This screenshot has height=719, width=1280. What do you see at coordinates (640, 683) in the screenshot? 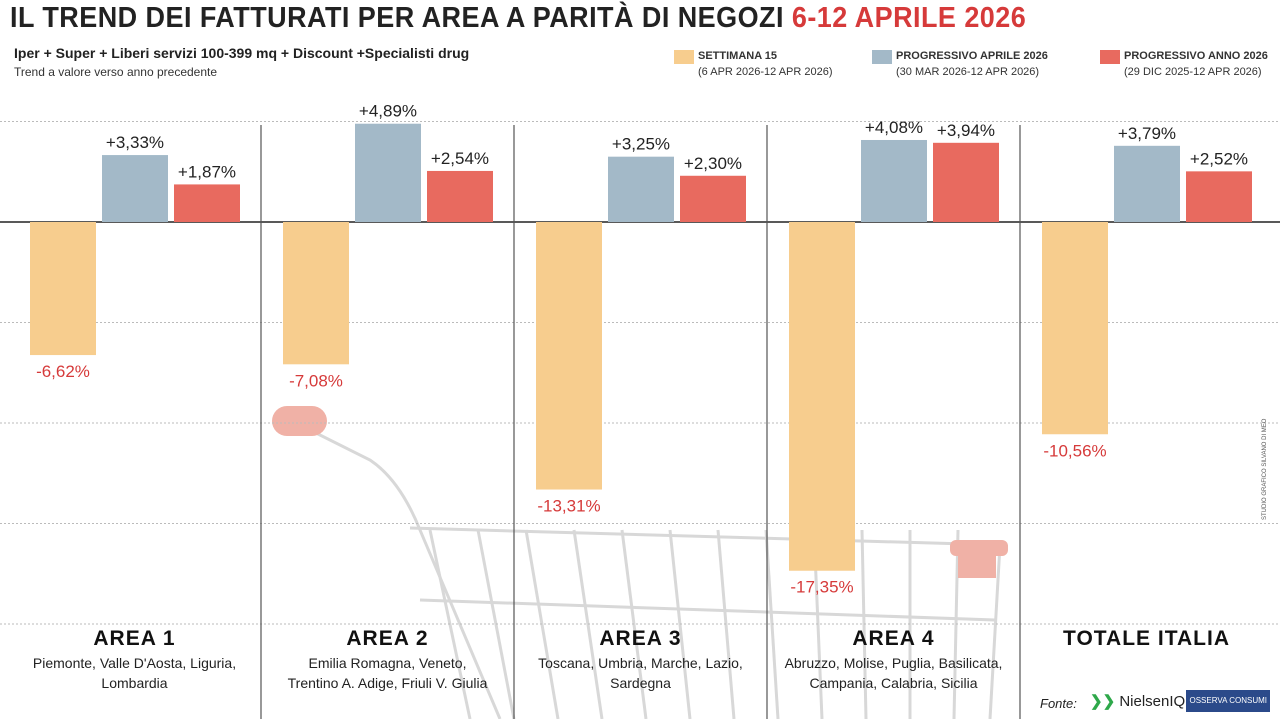
I see `area-regions: Sardegna` at bounding box center [640, 683].